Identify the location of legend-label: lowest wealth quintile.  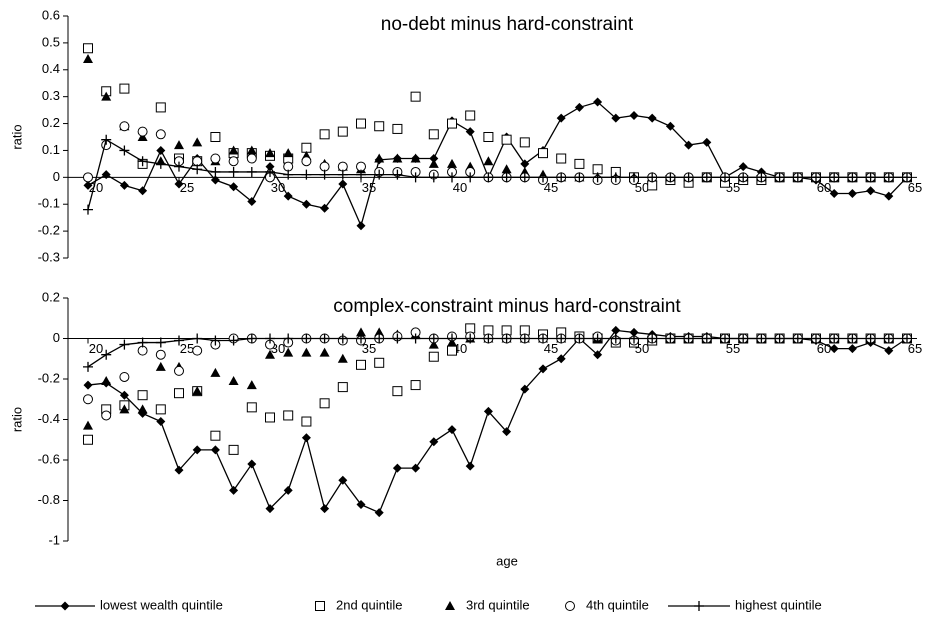
(161, 604).